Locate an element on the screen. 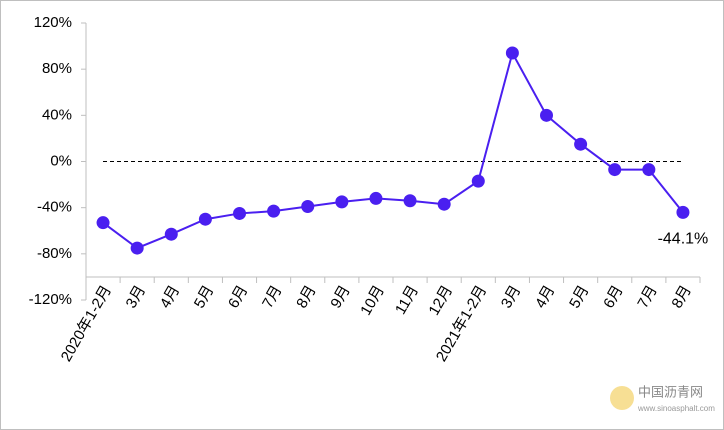 This screenshot has height=430, width=724. watermark: 中国沥青网 www.sinoasphalt.com is located at coordinates (662, 398).